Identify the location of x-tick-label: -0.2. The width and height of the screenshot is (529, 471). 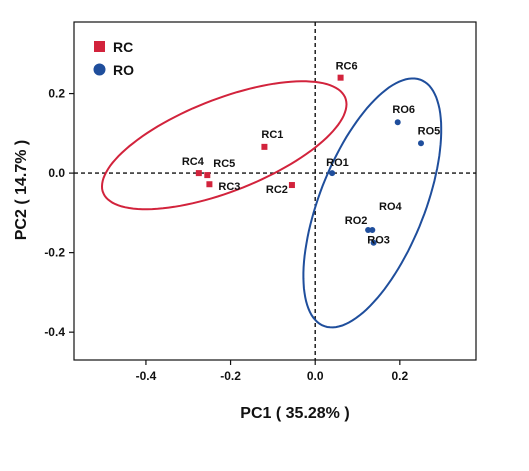
(230, 376).